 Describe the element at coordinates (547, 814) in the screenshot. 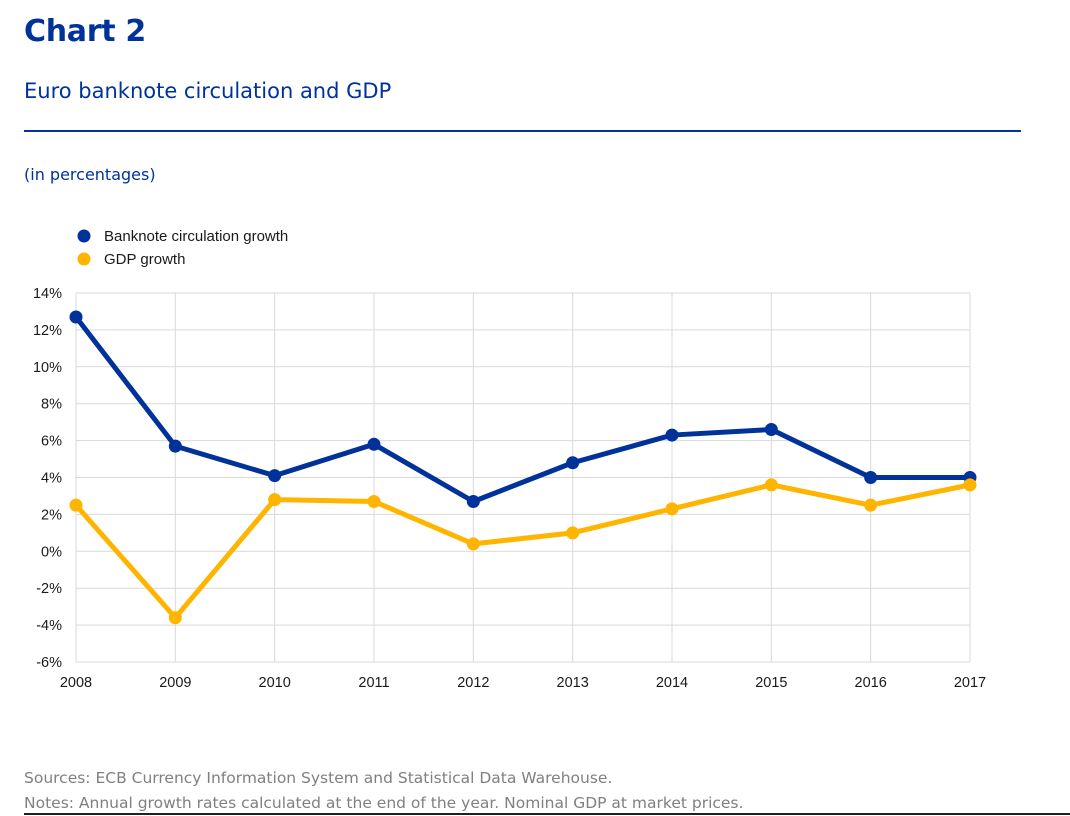

I see `bottom-divider` at that location.